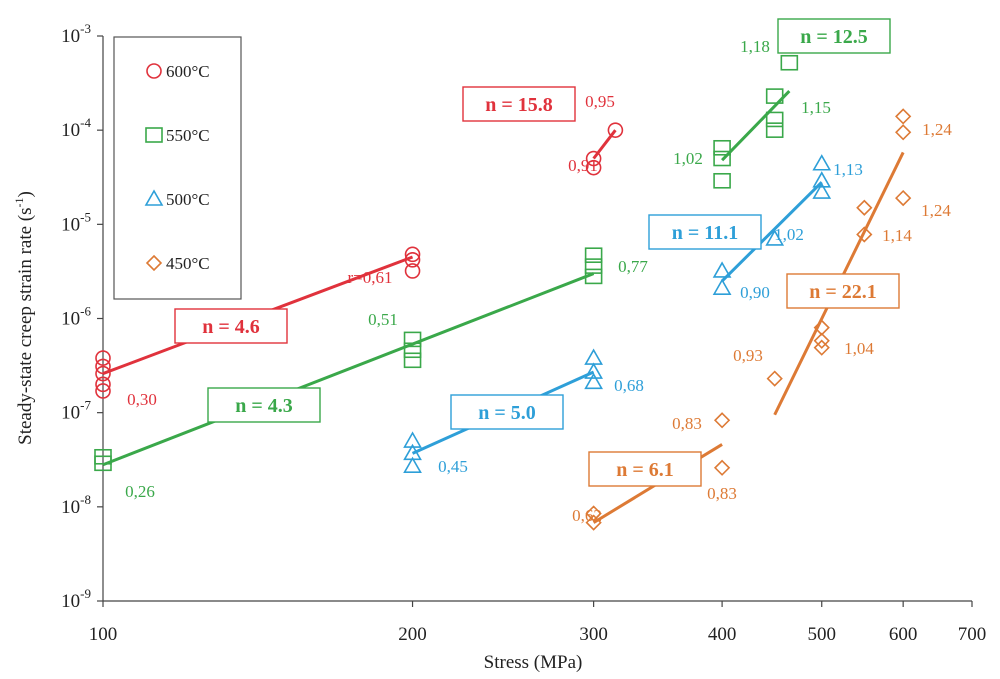 The image size is (1000, 679). What do you see at coordinates (972, 634) in the screenshot?
I see `x-tick-label: 700` at bounding box center [972, 634].